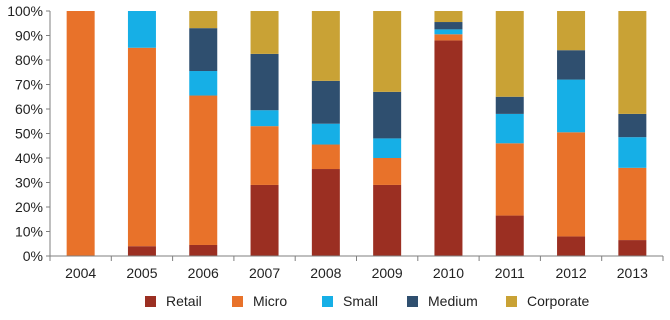 This screenshot has width=670, height=320. What do you see at coordinates (29, 85) in the screenshot?
I see `y-tick-label: 70%` at bounding box center [29, 85].